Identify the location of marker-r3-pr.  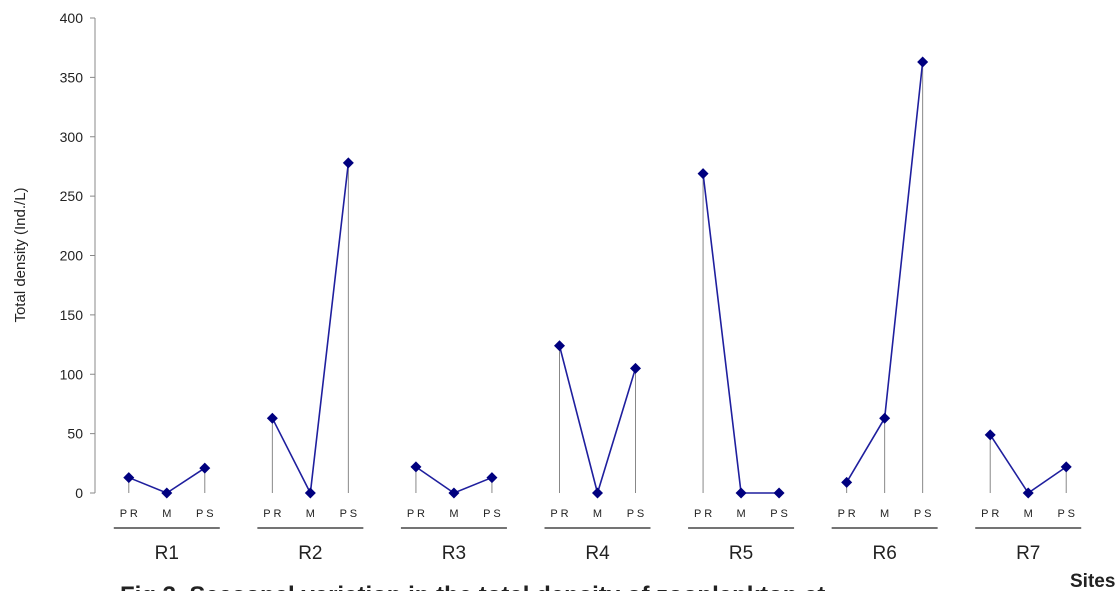
(416, 467).